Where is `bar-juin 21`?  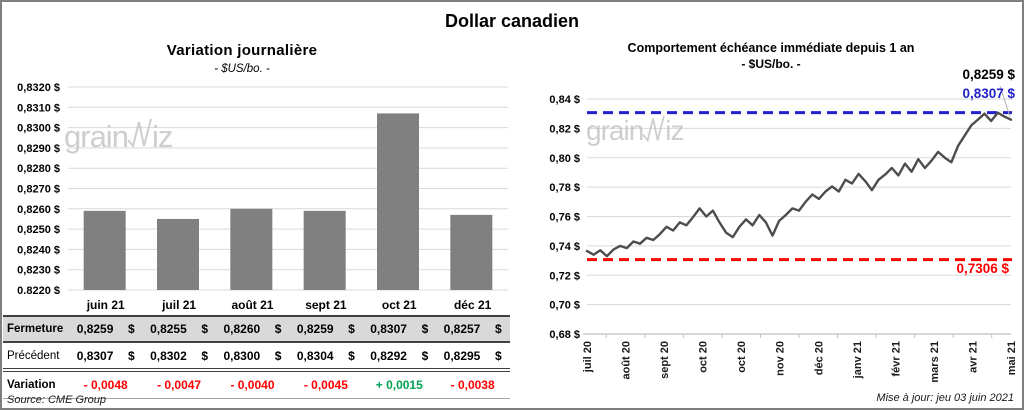
bar-juin 21 is located at coordinates (104, 250).